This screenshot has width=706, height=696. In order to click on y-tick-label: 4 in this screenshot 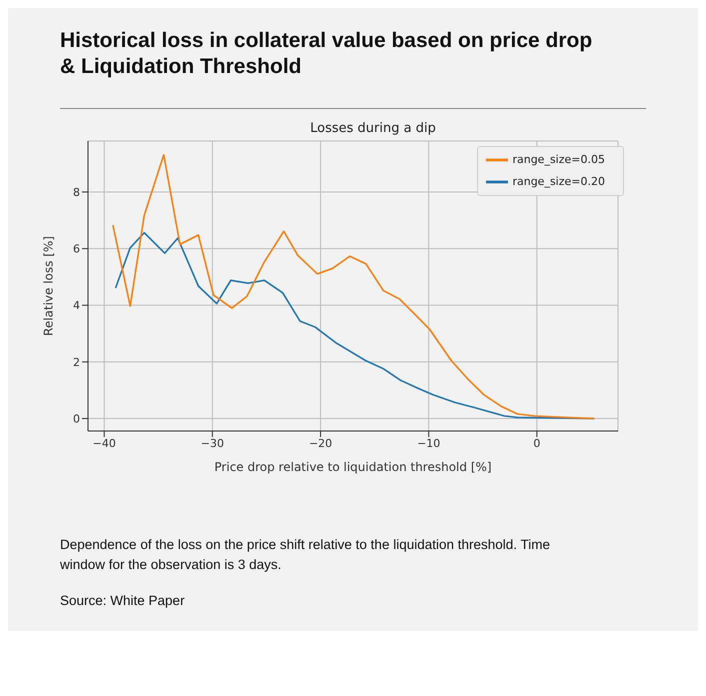, I will do `click(76, 305)`.